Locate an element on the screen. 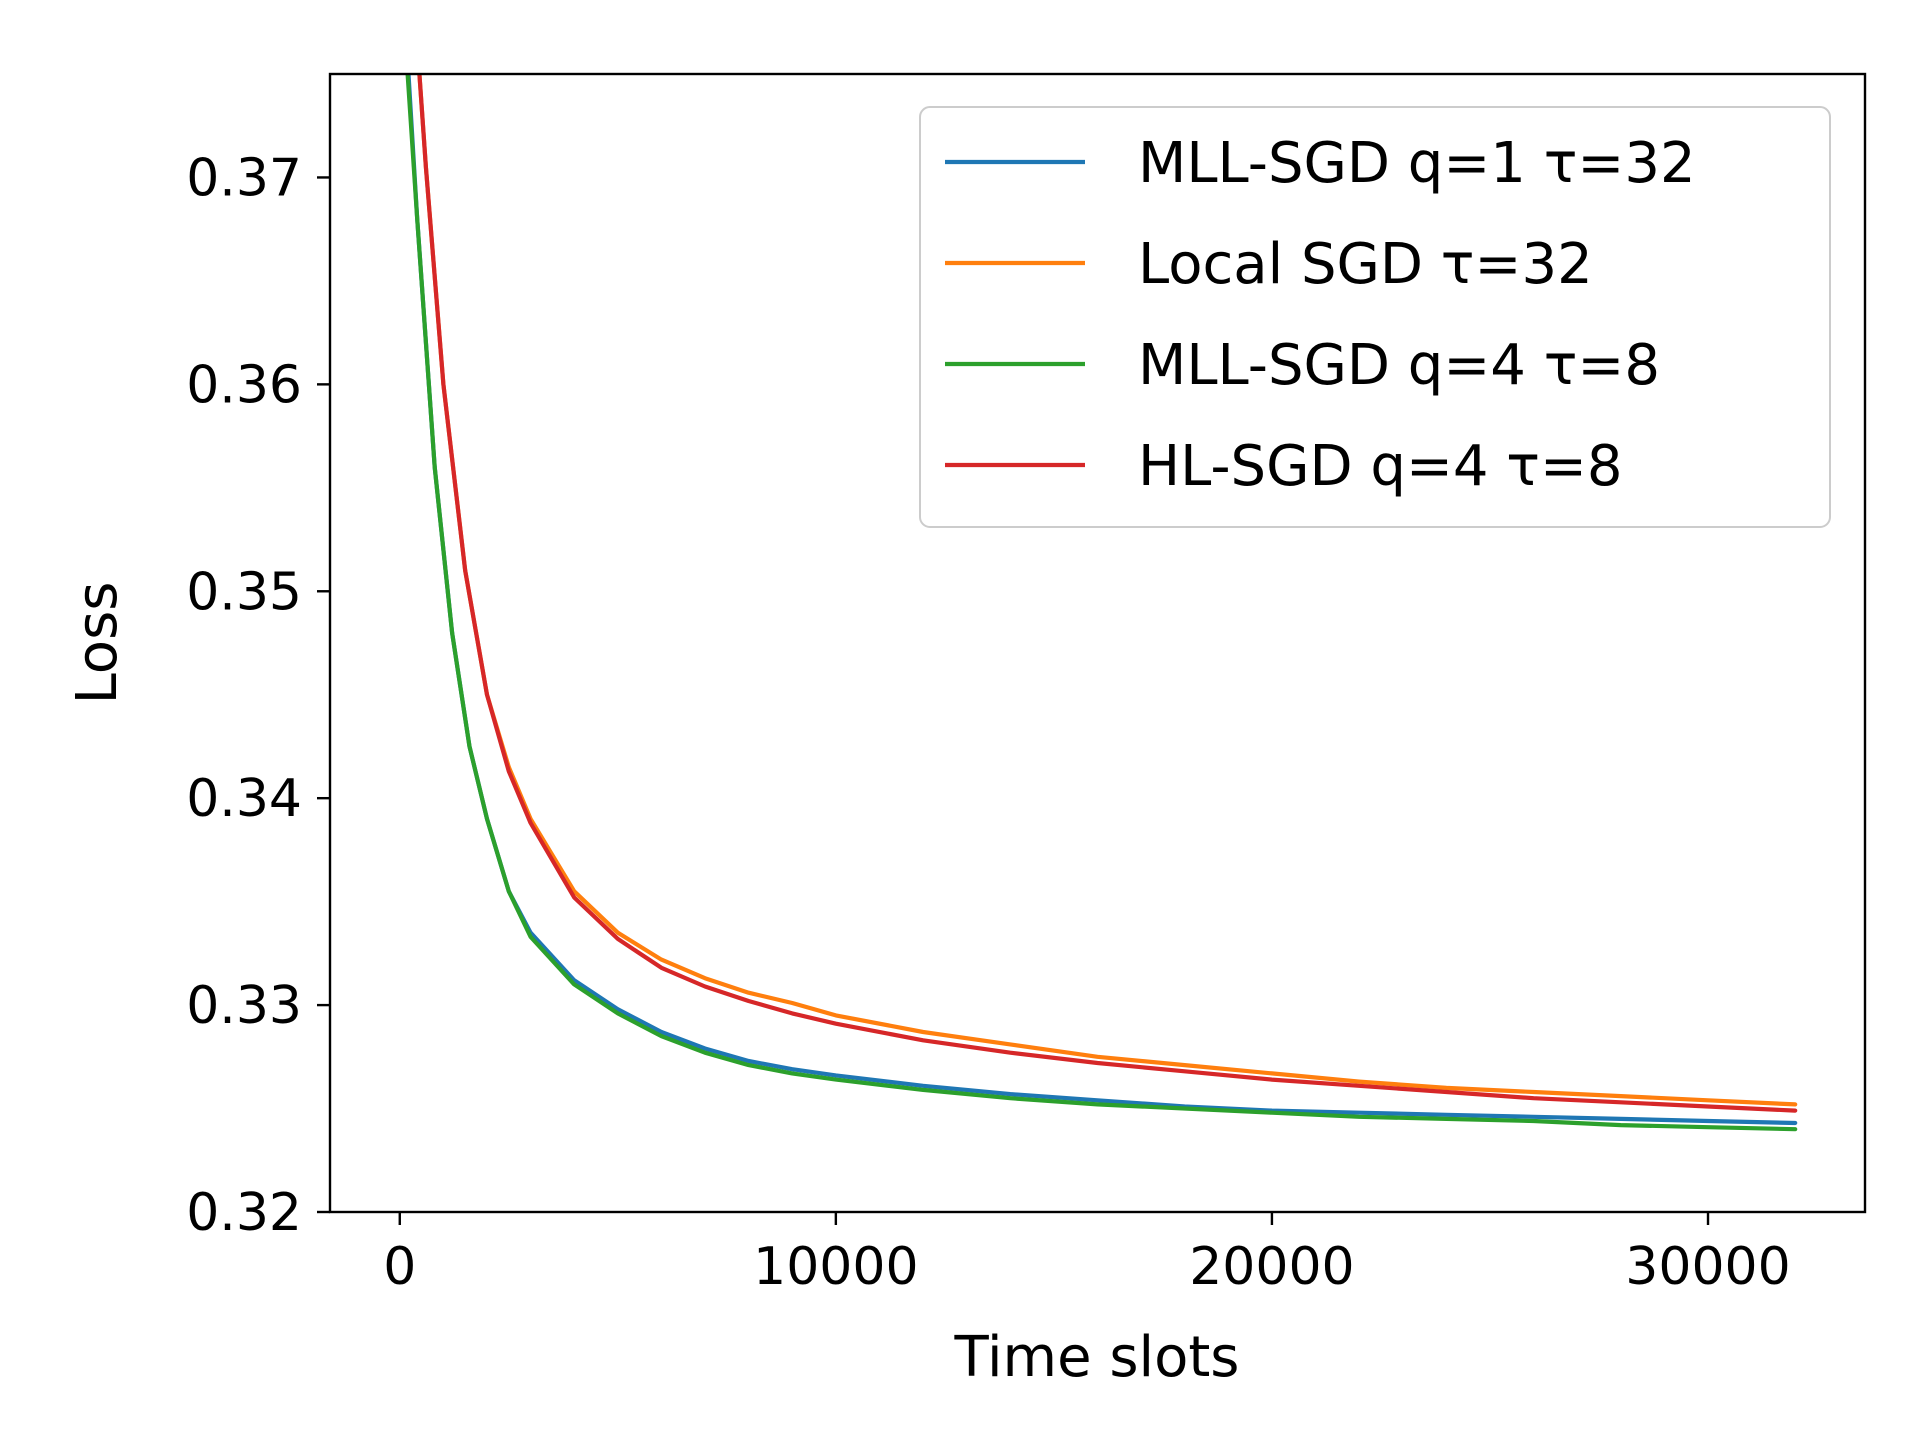 This screenshot has width=1920, height=1440. legend-label-1: Local SGD τ=32 is located at coordinates (1365, 264).